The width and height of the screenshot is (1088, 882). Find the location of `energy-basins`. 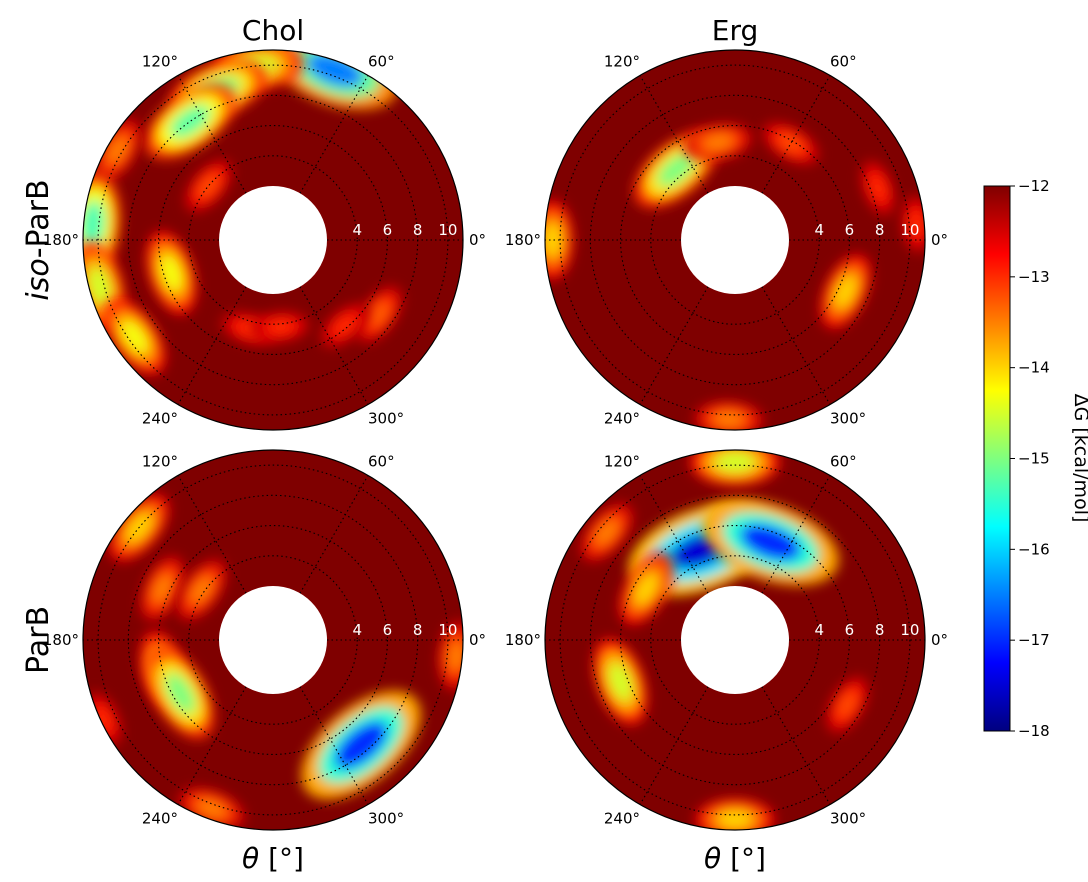

energy-basins is located at coordinates (724, 640).